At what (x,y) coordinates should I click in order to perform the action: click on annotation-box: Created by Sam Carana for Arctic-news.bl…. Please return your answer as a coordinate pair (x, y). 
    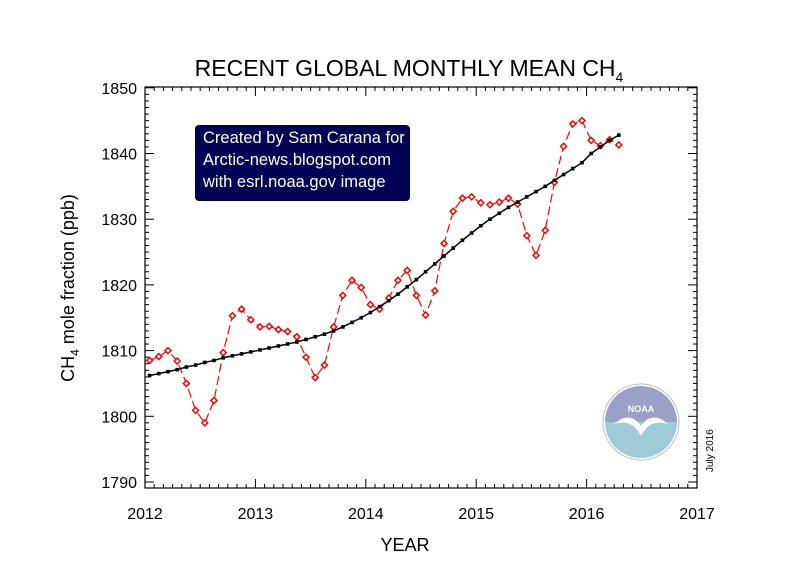
    Looking at the image, I should click on (302, 163).